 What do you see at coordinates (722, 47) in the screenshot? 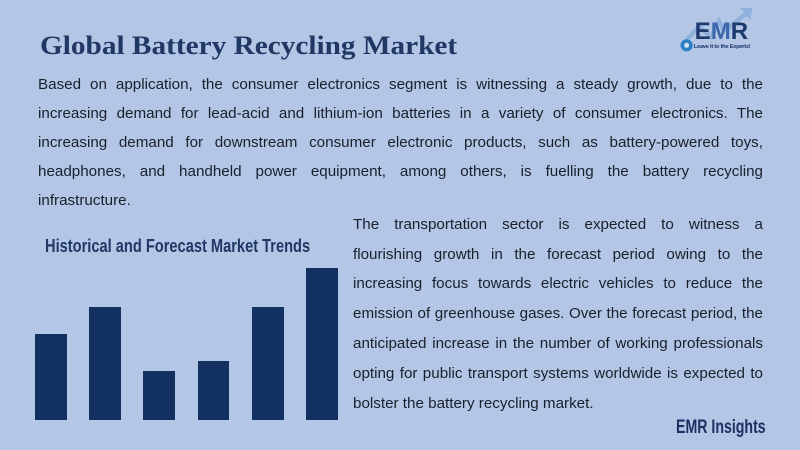
I see `svg-text: Leave it to the Experts!` at bounding box center [722, 47].